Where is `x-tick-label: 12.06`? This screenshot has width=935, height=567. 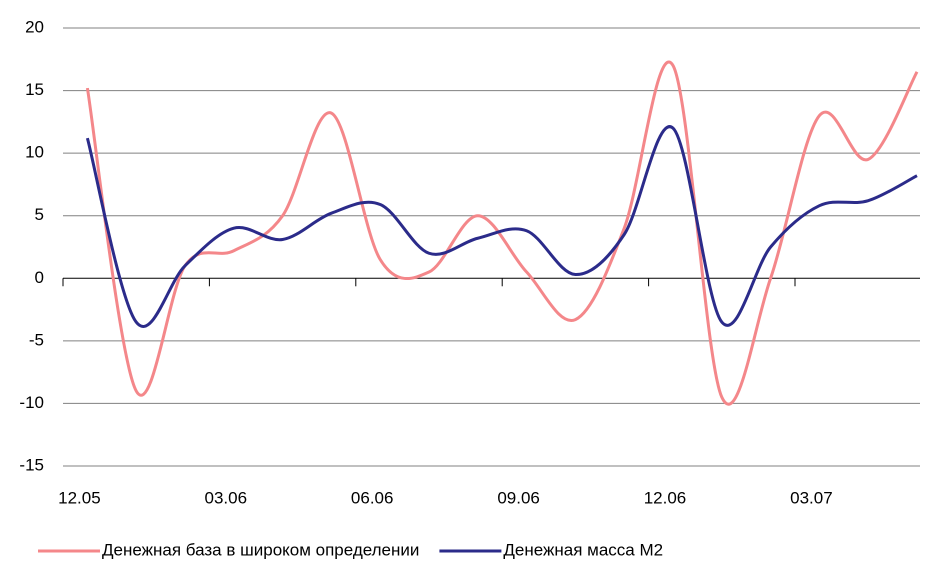 x-tick-label: 12.06 is located at coordinates (665, 497).